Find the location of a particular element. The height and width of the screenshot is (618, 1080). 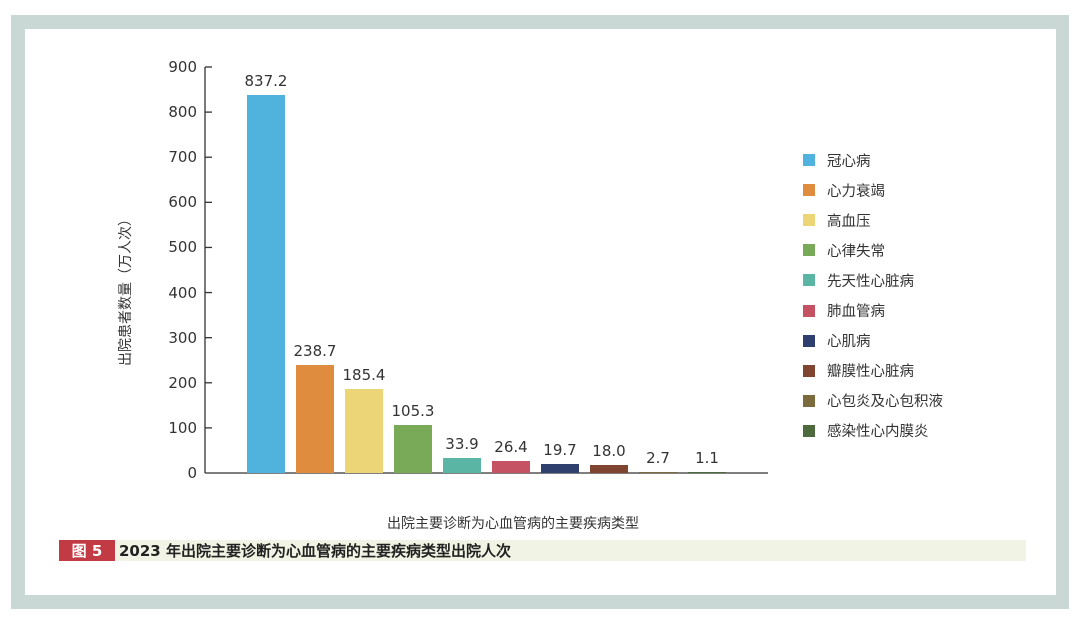

figure-number-tag: 图 5 is located at coordinates (87, 550).